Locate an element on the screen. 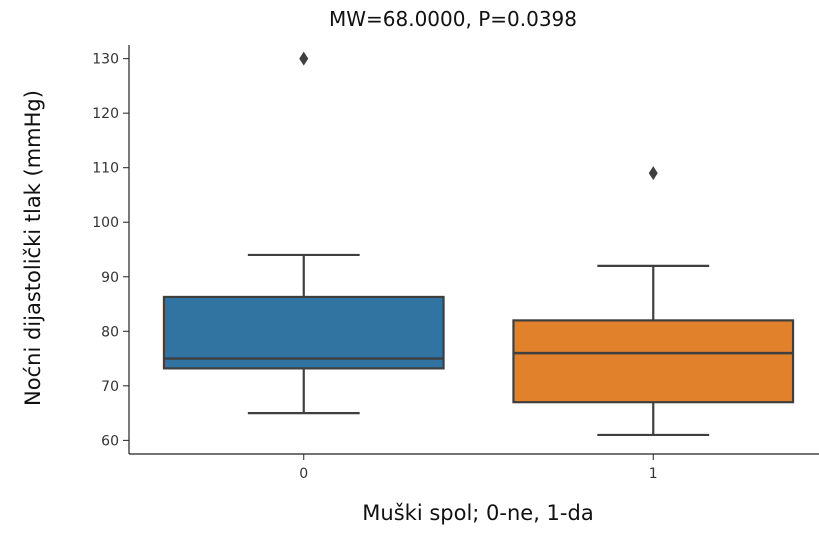 This screenshot has height=533, width=819. y-tick-label: 60 is located at coordinates (110, 441).